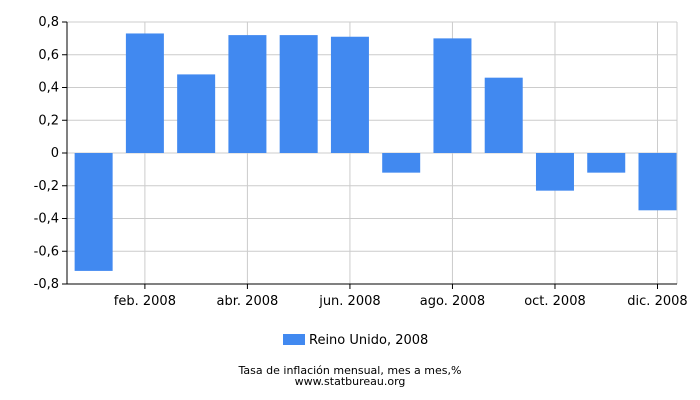  I want to click on y-tick-label: -0,4, so click(46, 219).